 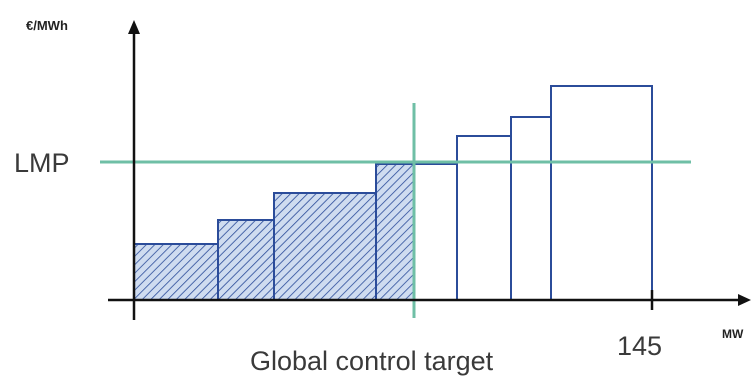 I want to click on y-axis-arrow, so click(x=134, y=27).